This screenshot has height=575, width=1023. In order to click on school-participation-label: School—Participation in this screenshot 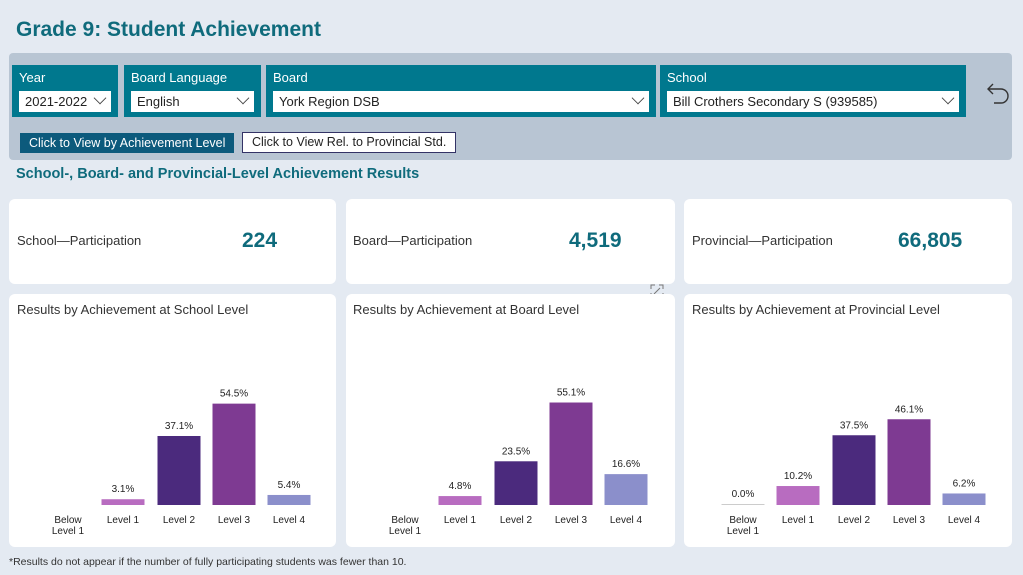, I will do `click(79, 240)`.